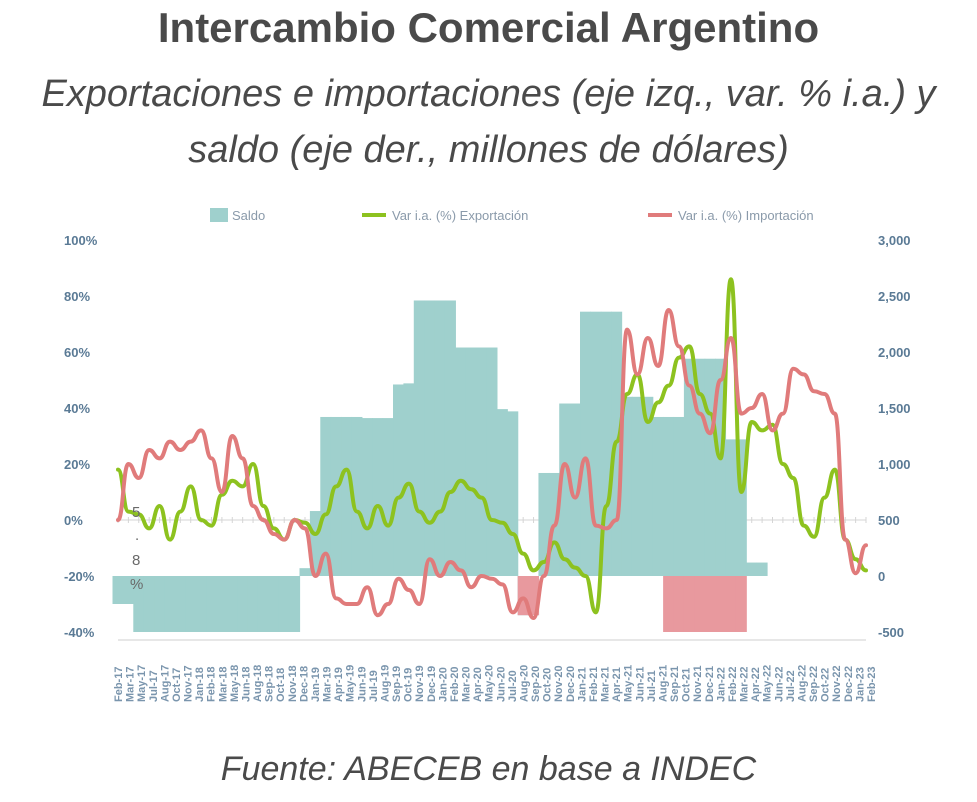 Image resolution: width=977 pixels, height=802 pixels. I want to click on x-tick-label: Oct-20, so click(548, 685).